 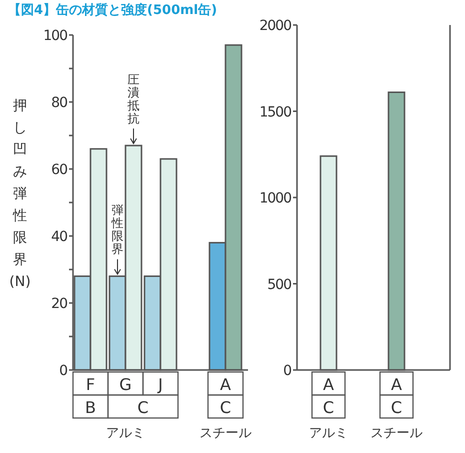 I want to click on y-tick-label: 40, so click(x=59, y=237).